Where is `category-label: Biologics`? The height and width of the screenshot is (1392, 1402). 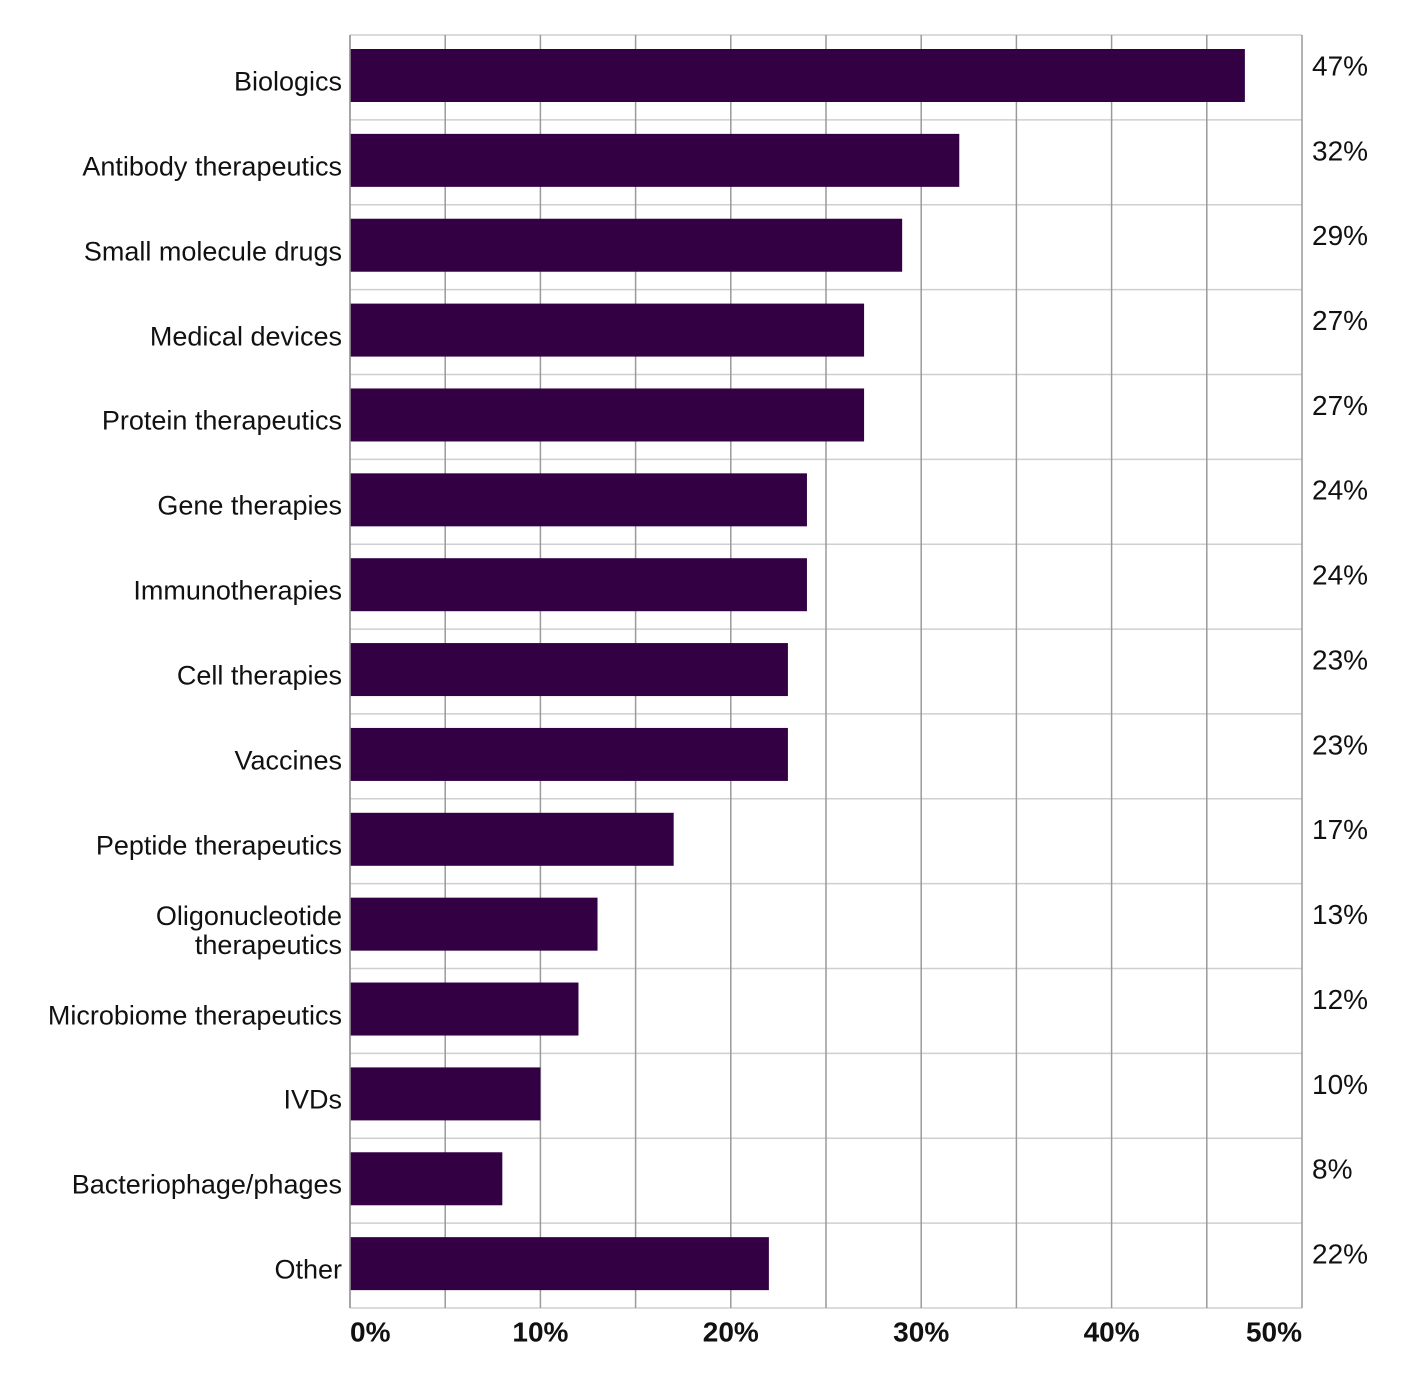
category-label: Biologics is located at coordinates (287, 81).